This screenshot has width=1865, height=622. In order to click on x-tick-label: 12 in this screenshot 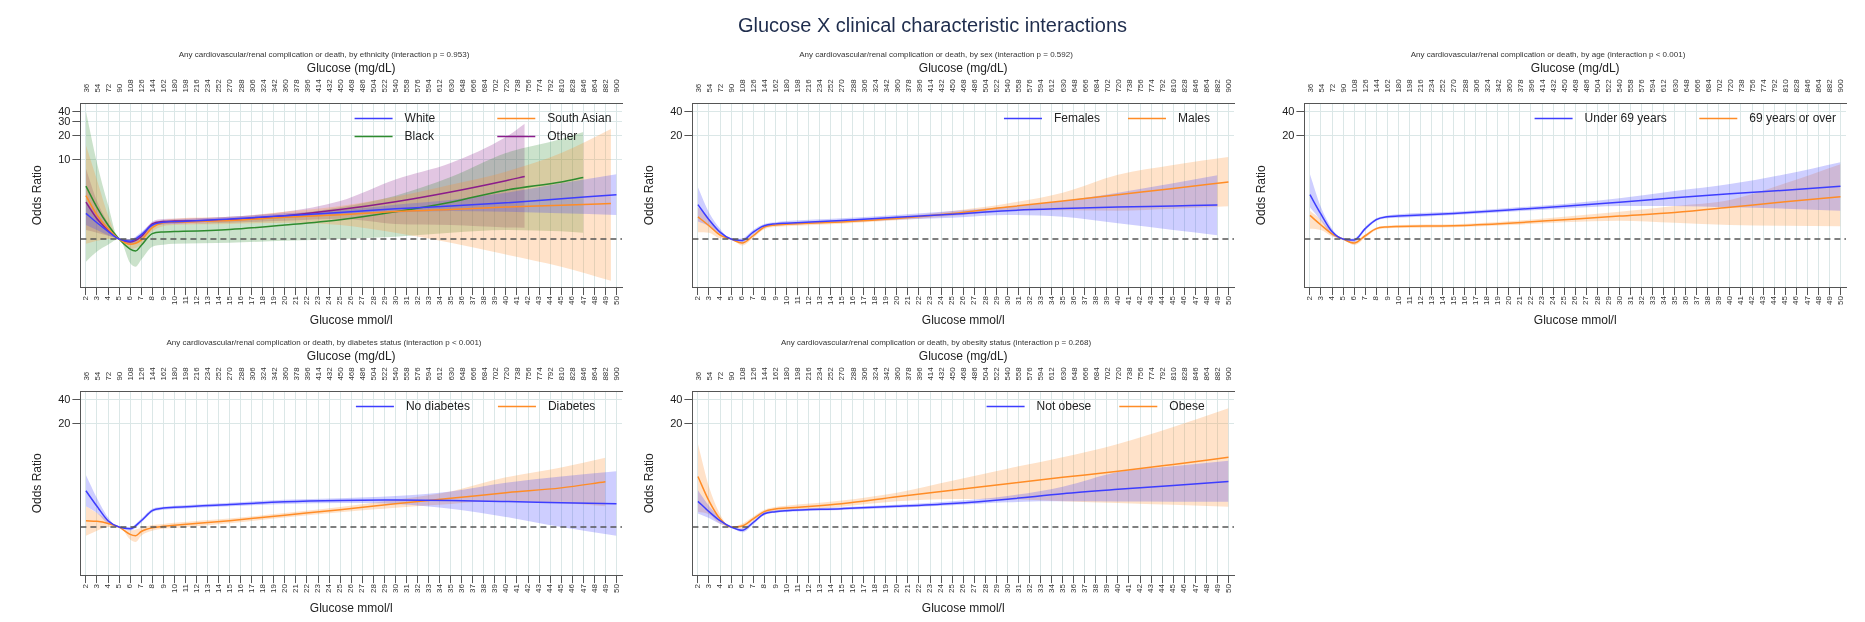, I will do `click(808, 300)`.